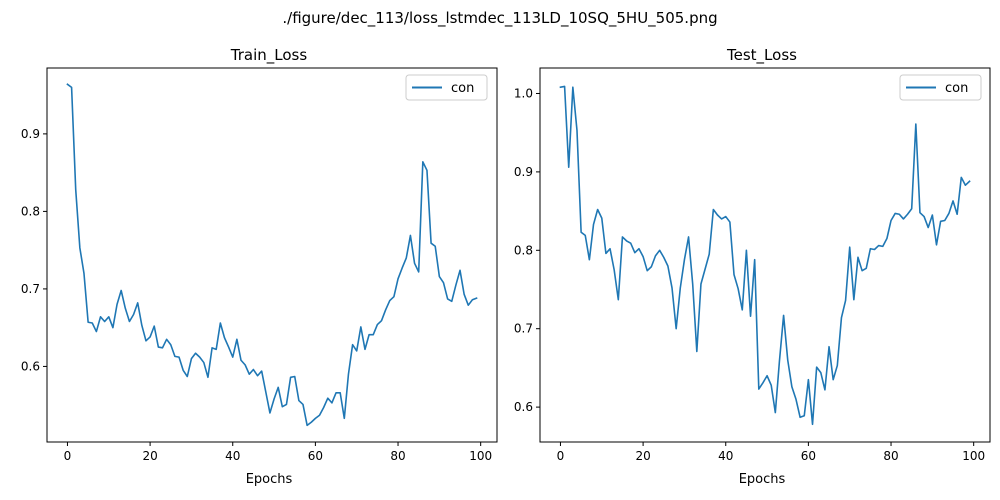 The width and height of the screenshot is (1000, 500). Describe the element at coordinates (523, 93) in the screenshot. I see `y-tick-label: 1.0` at that location.